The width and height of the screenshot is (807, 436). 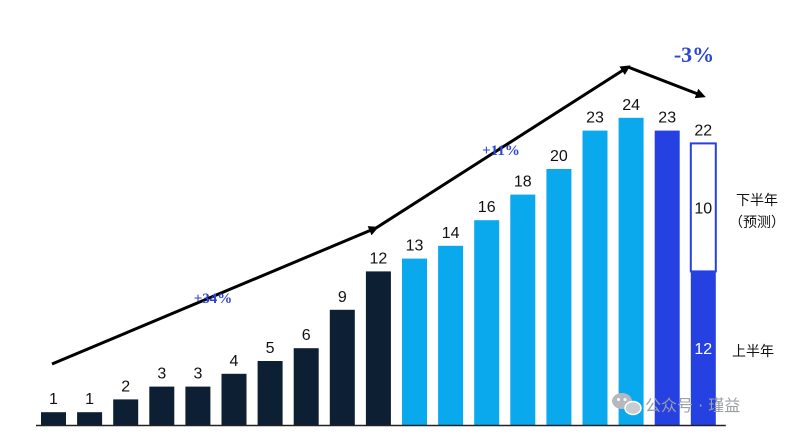 I want to click on bar-value-label: 5, so click(x=270, y=348).